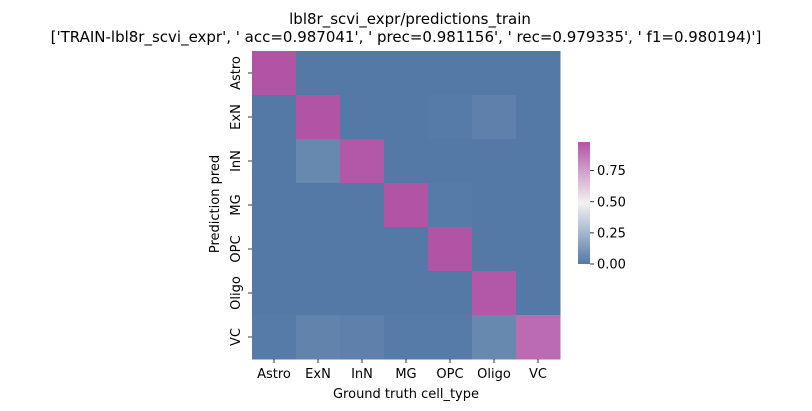 The width and height of the screenshot is (812, 411). What do you see at coordinates (236, 248) in the screenshot?
I see `y-tick-label: OPC` at bounding box center [236, 248].